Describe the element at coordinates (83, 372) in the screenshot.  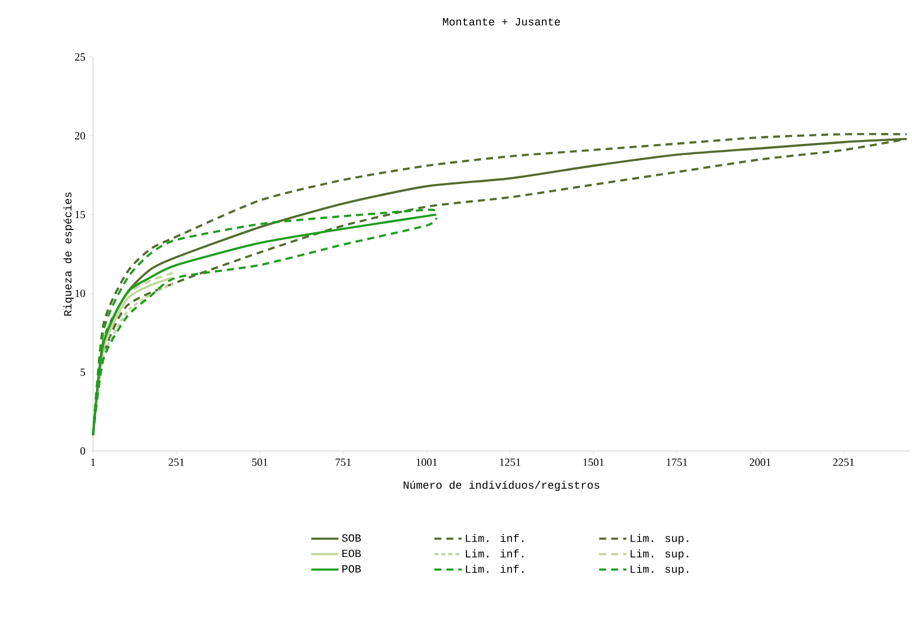
I see `y-tick-label: 5` at that location.